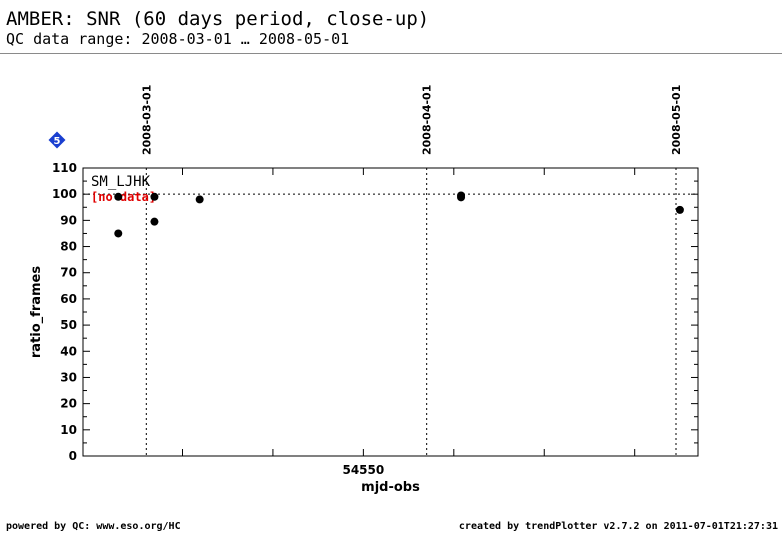  What do you see at coordinates (68, 325) in the screenshot?
I see `y-tick-label: 50` at bounding box center [68, 325].